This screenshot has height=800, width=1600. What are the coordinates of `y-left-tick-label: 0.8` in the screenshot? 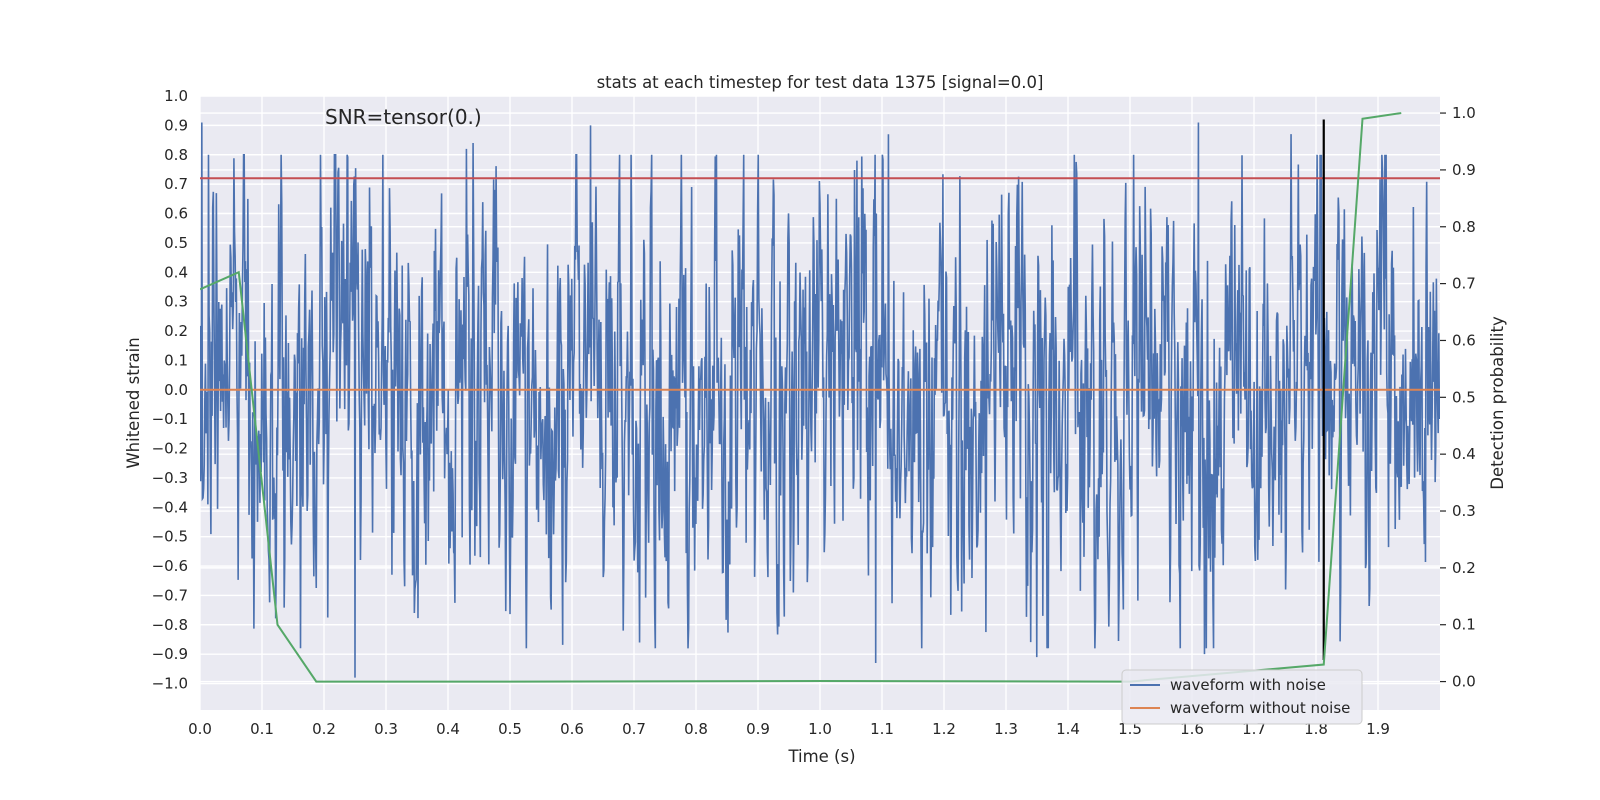 It's located at (176, 155).